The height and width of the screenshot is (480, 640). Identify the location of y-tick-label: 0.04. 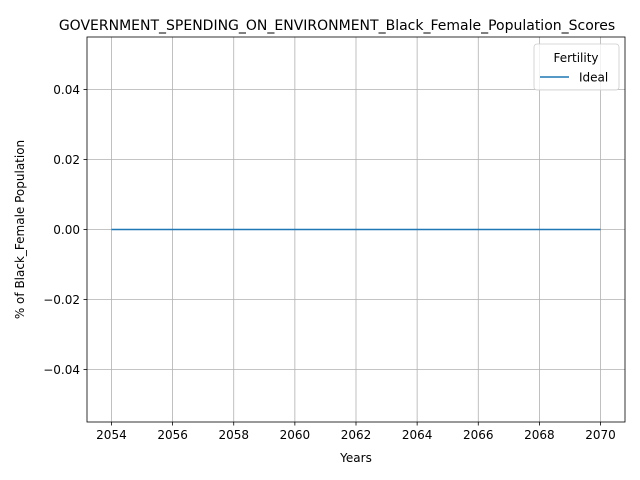
(66, 90).